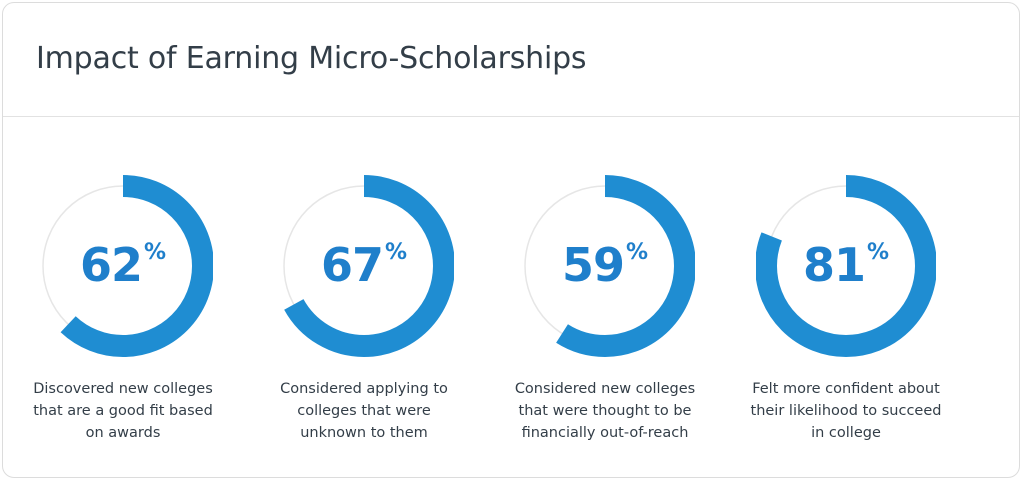  What do you see at coordinates (605, 433) in the screenshot?
I see `caption-line: financially out-of-reach` at bounding box center [605, 433].